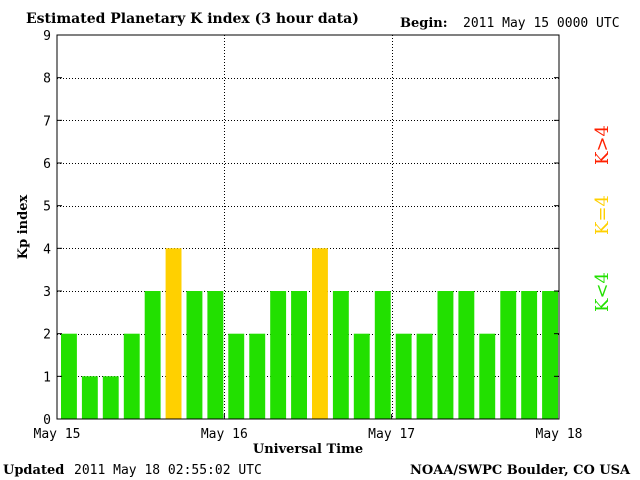  I want to click on legend-item: K=4, so click(602, 215).